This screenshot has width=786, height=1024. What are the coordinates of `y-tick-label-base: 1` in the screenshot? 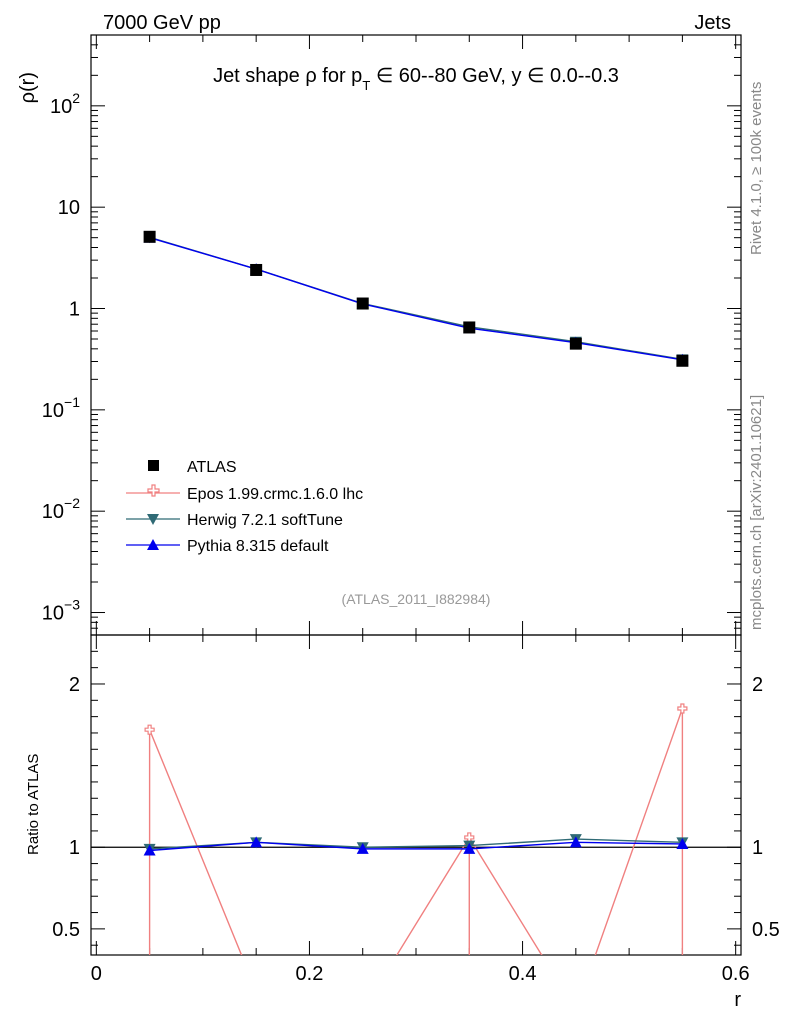 It's located at (74, 310).